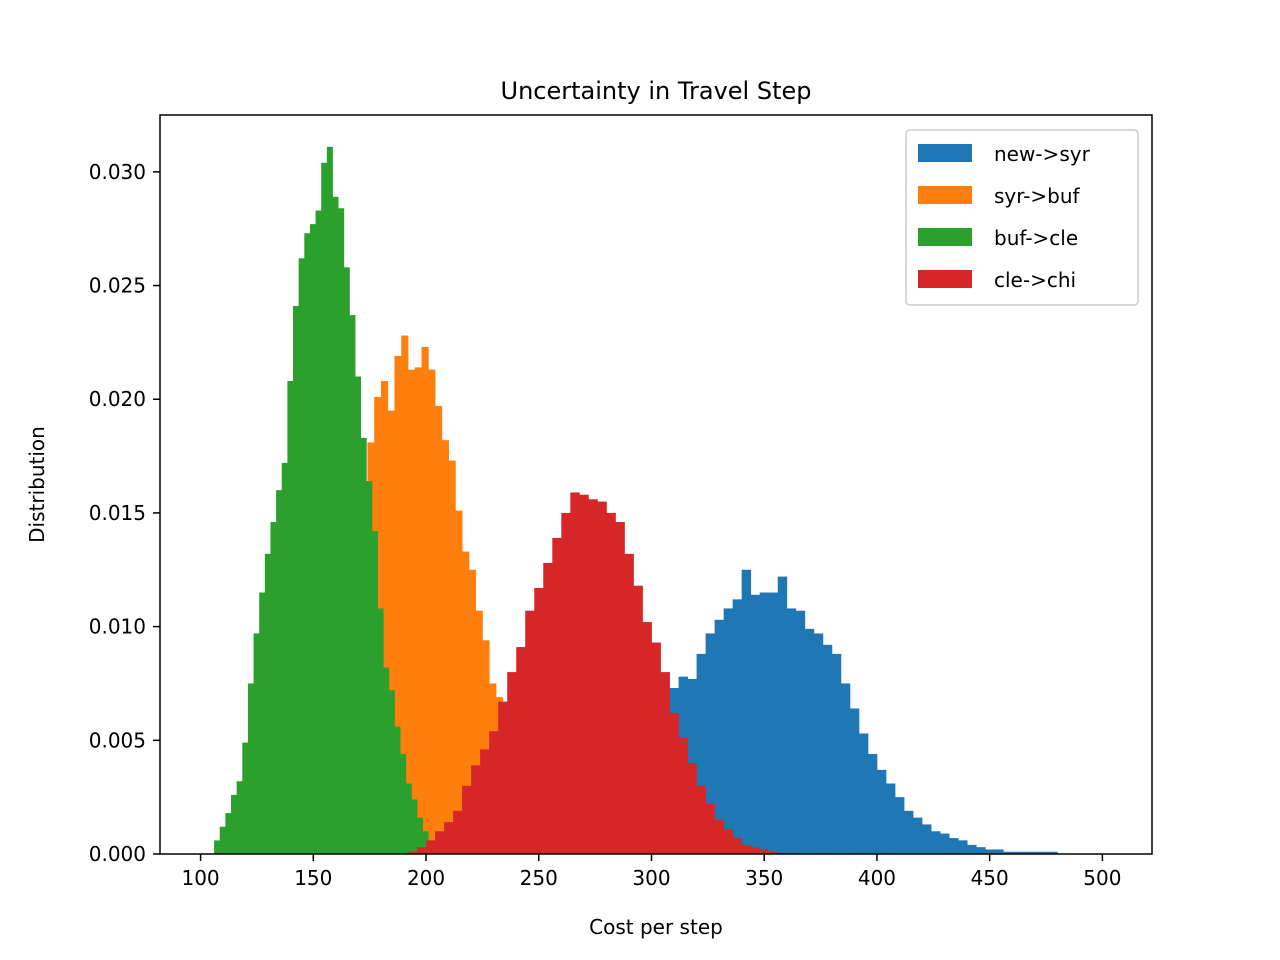 The image size is (1280, 960). Describe the element at coordinates (426, 878) in the screenshot. I see `x-tick-label: 200` at that location.